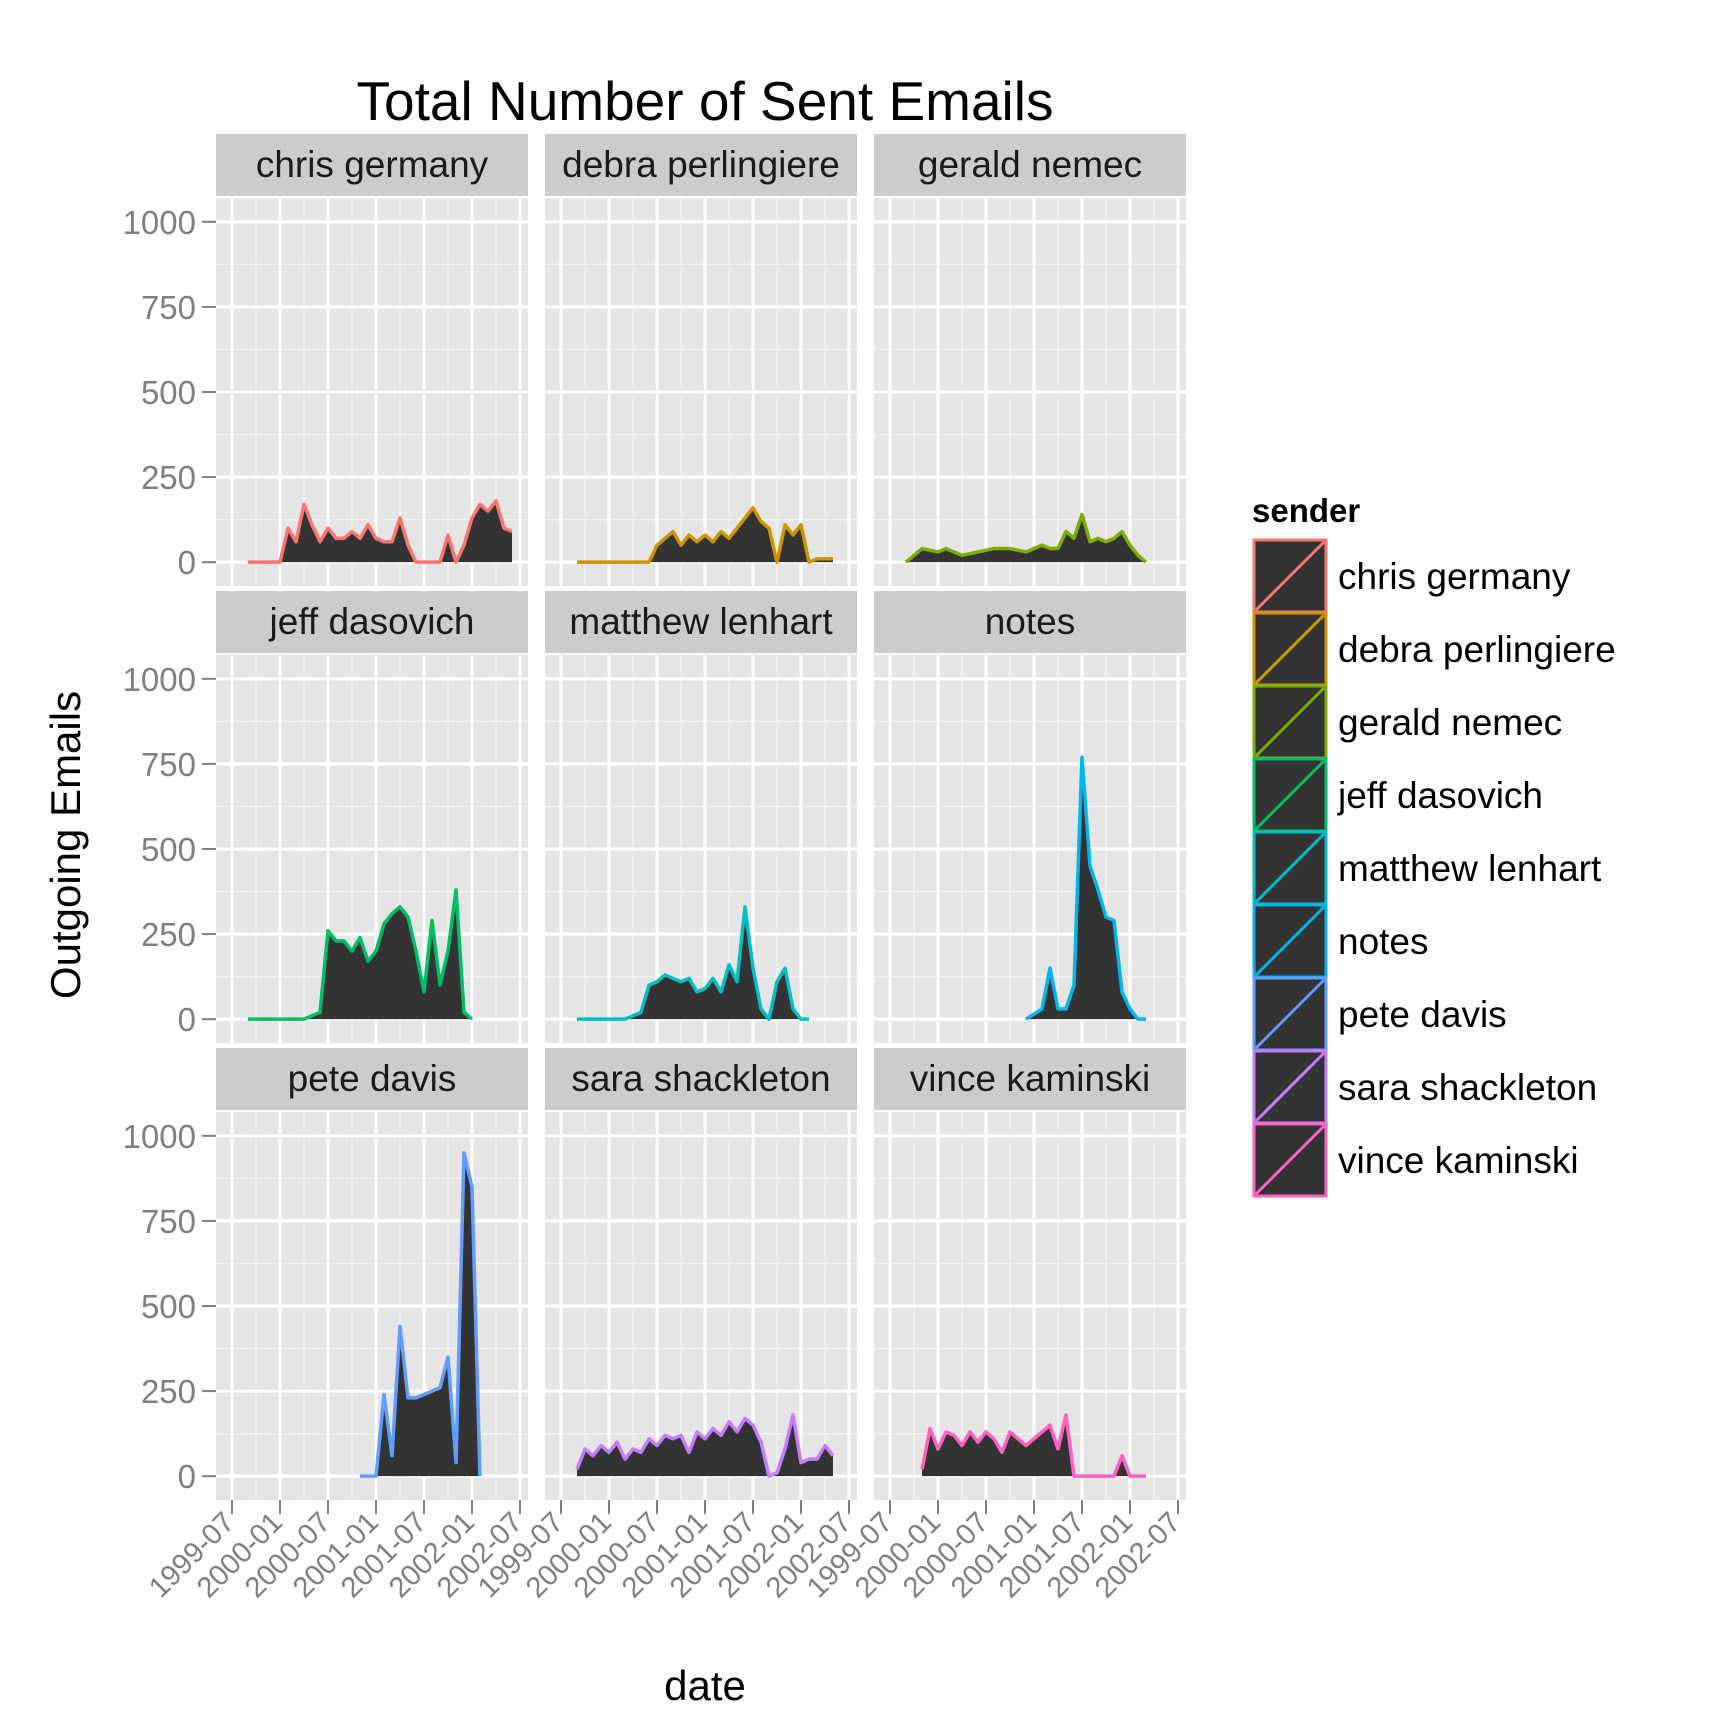 This screenshot has height=1724, width=1728. I want to click on facet-panel: debra perlingiere, so click(701, 360).